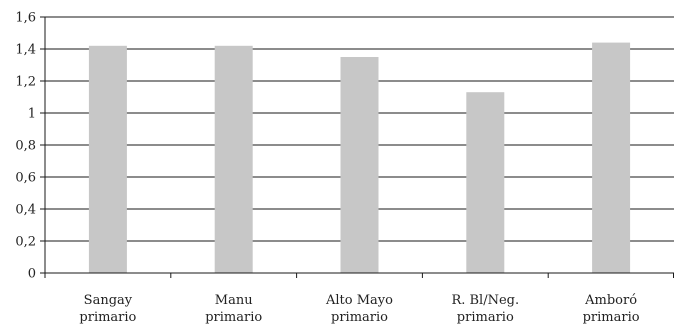 The image size is (674, 335). What do you see at coordinates (359, 300) in the screenshot?
I see `x-category-label-line: Alto Mayo` at bounding box center [359, 300].